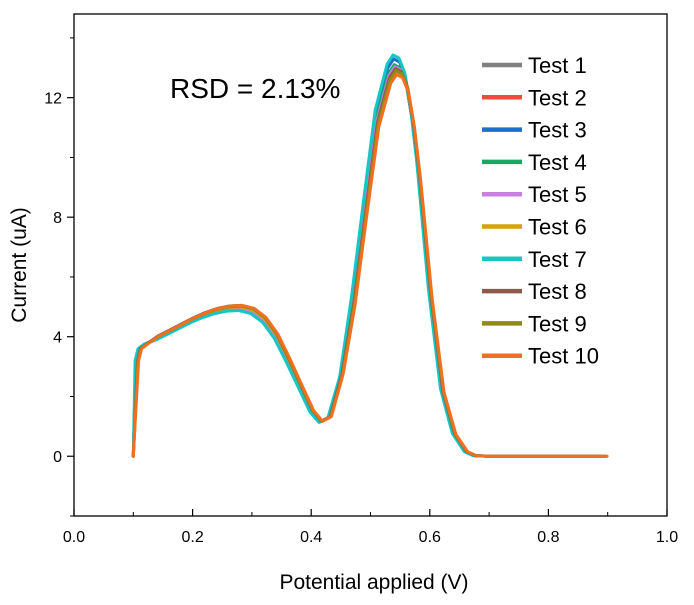  I want to click on x-tick-label: 0.0, so click(74, 537).